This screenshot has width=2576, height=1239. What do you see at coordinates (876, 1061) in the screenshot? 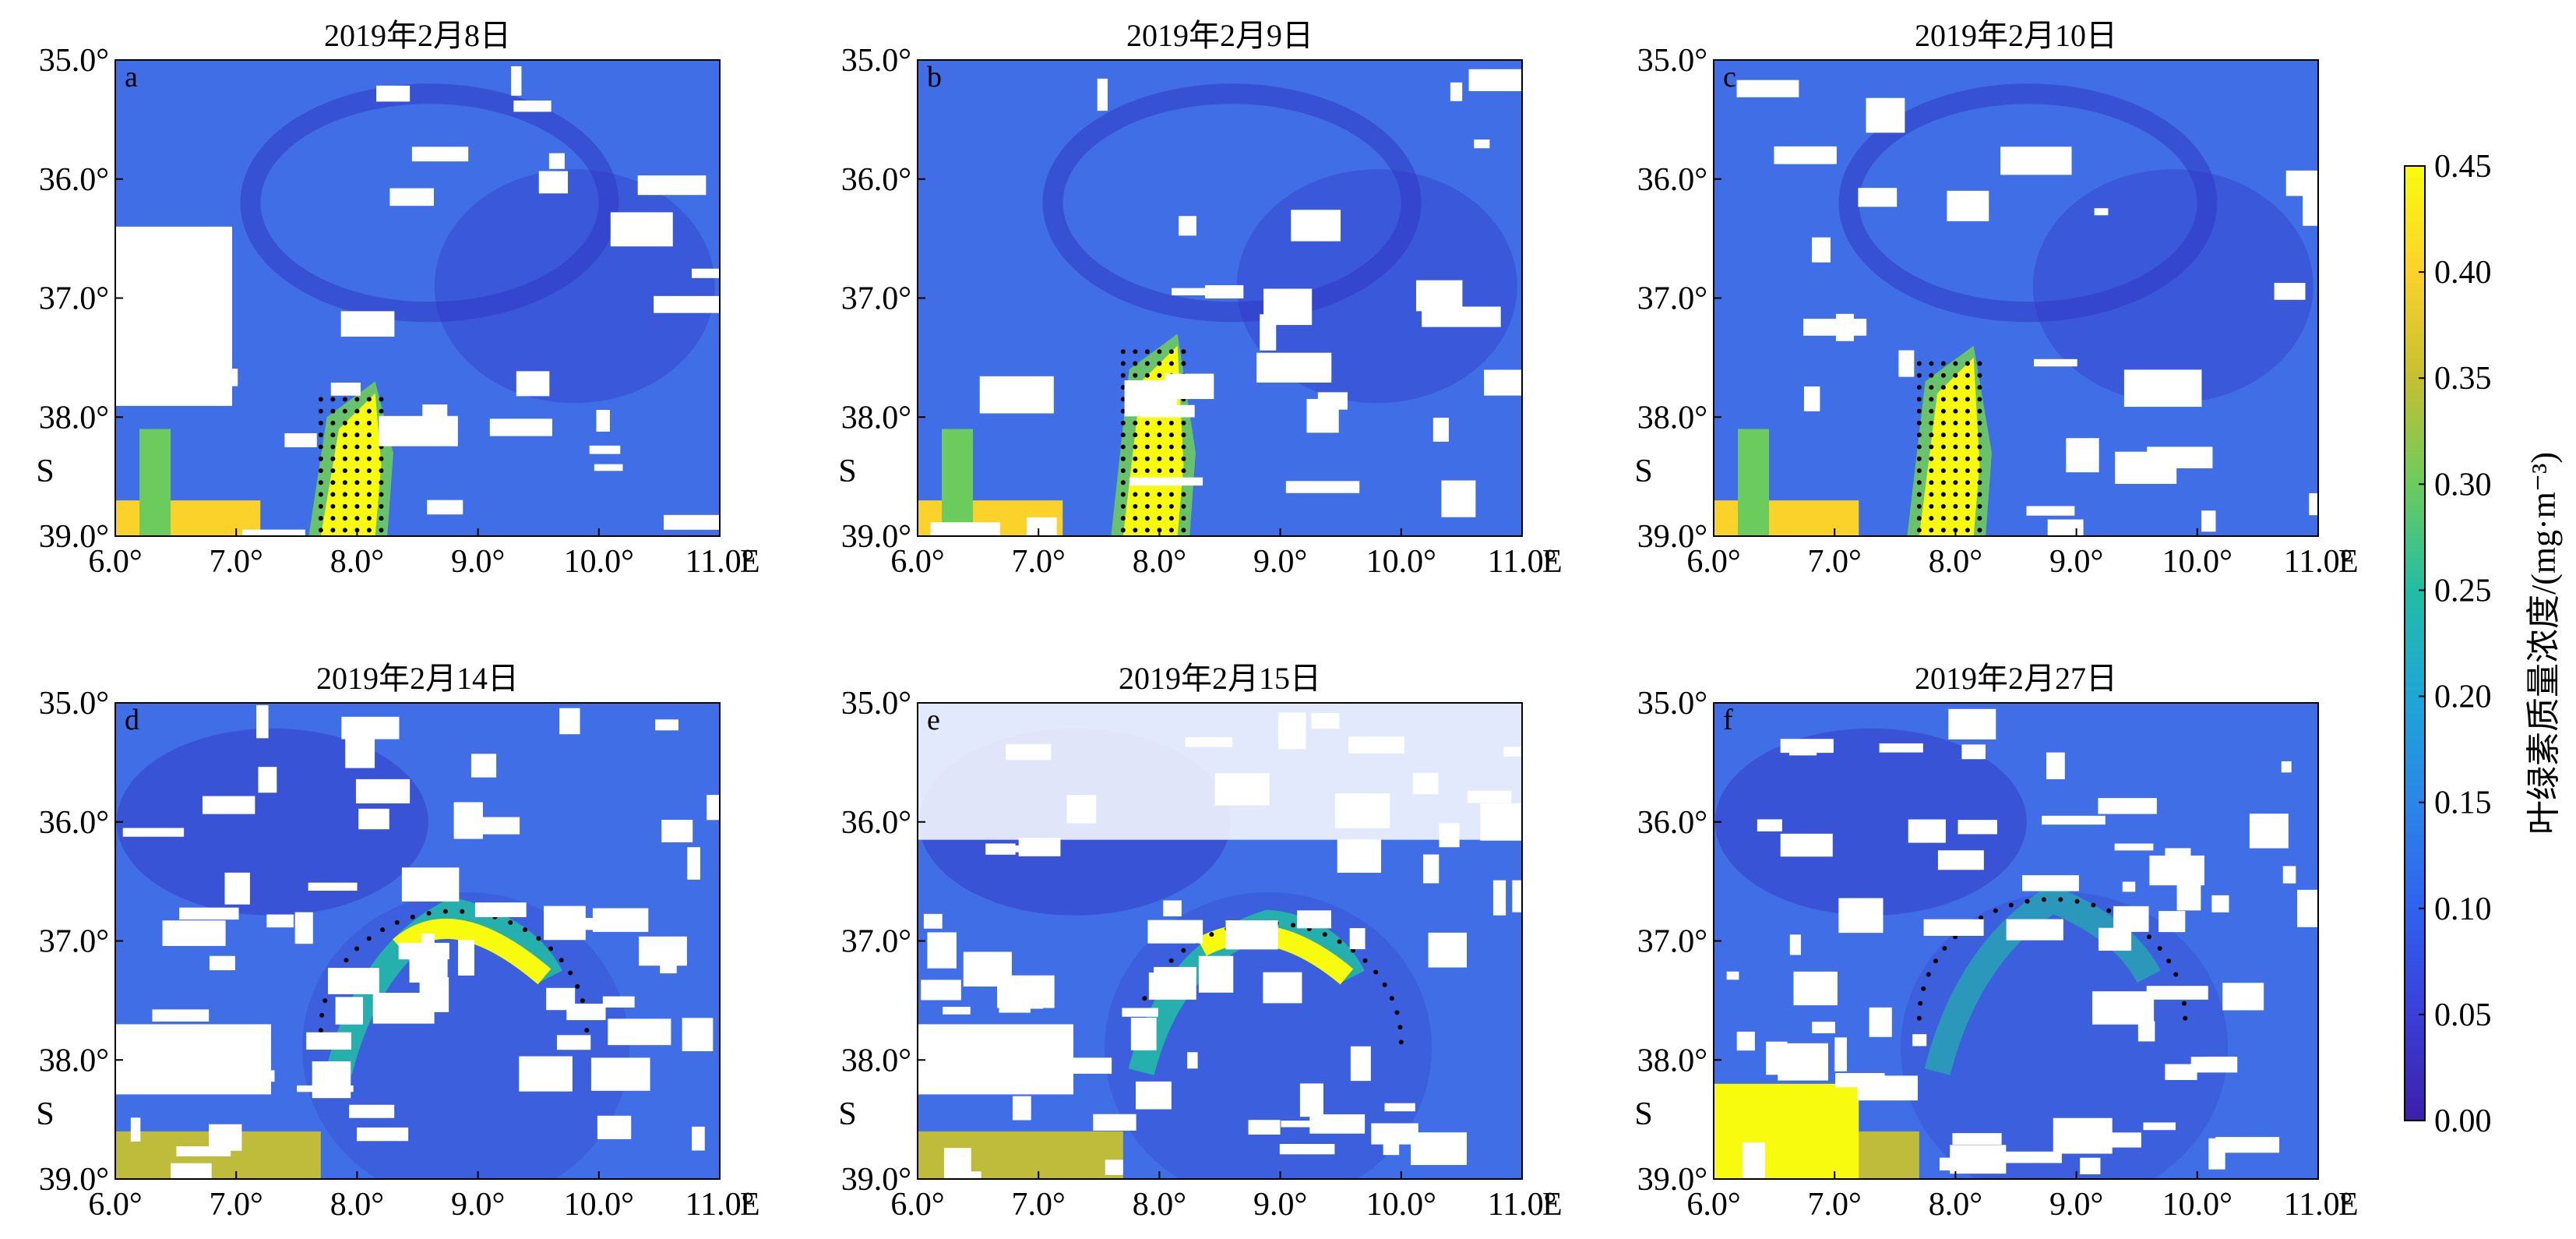
I see `y-tick-label: 38.0°` at bounding box center [876, 1061].